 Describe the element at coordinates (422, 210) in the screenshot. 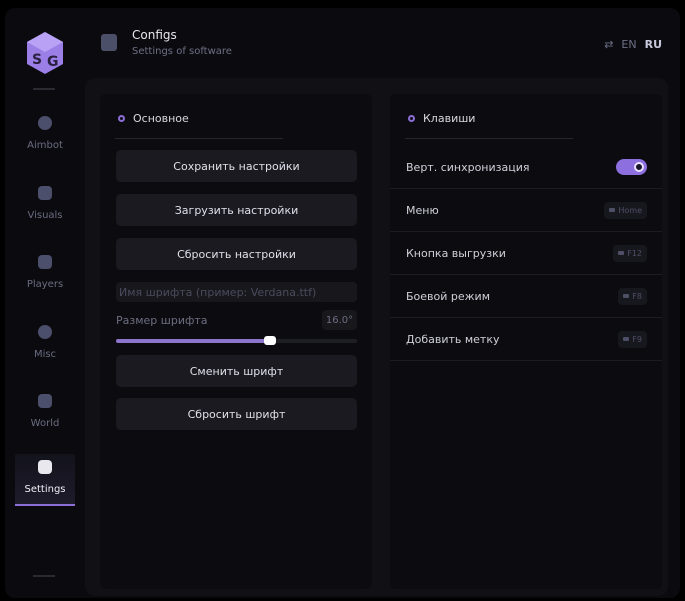

I see `row-label: Меню` at that location.